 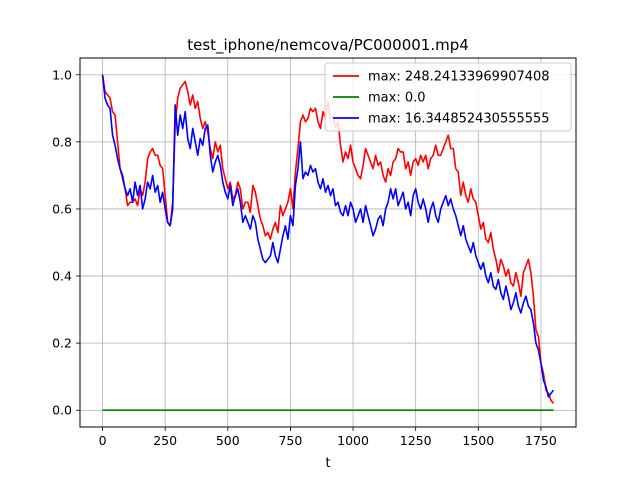 What do you see at coordinates (416, 440) in the screenshot?
I see `x-tick-label: 1250` at bounding box center [416, 440].